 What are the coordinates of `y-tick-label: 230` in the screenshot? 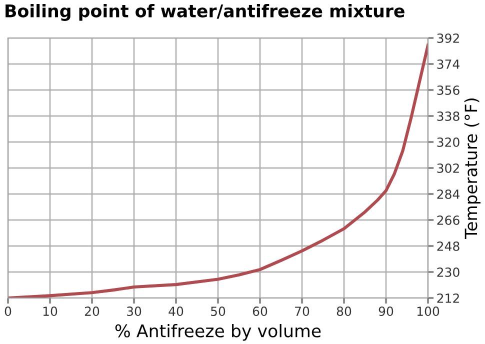 It's located at (448, 272).